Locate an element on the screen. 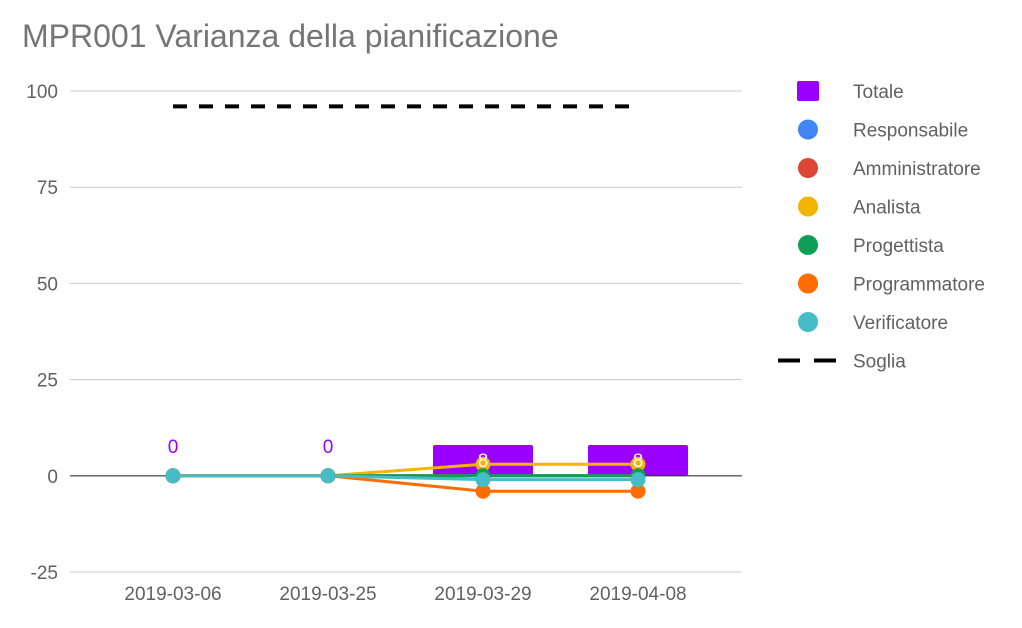 The width and height of the screenshot is (1022, 628). x-tick-label: 2019-03-25 is located at coordinates (327, 594).